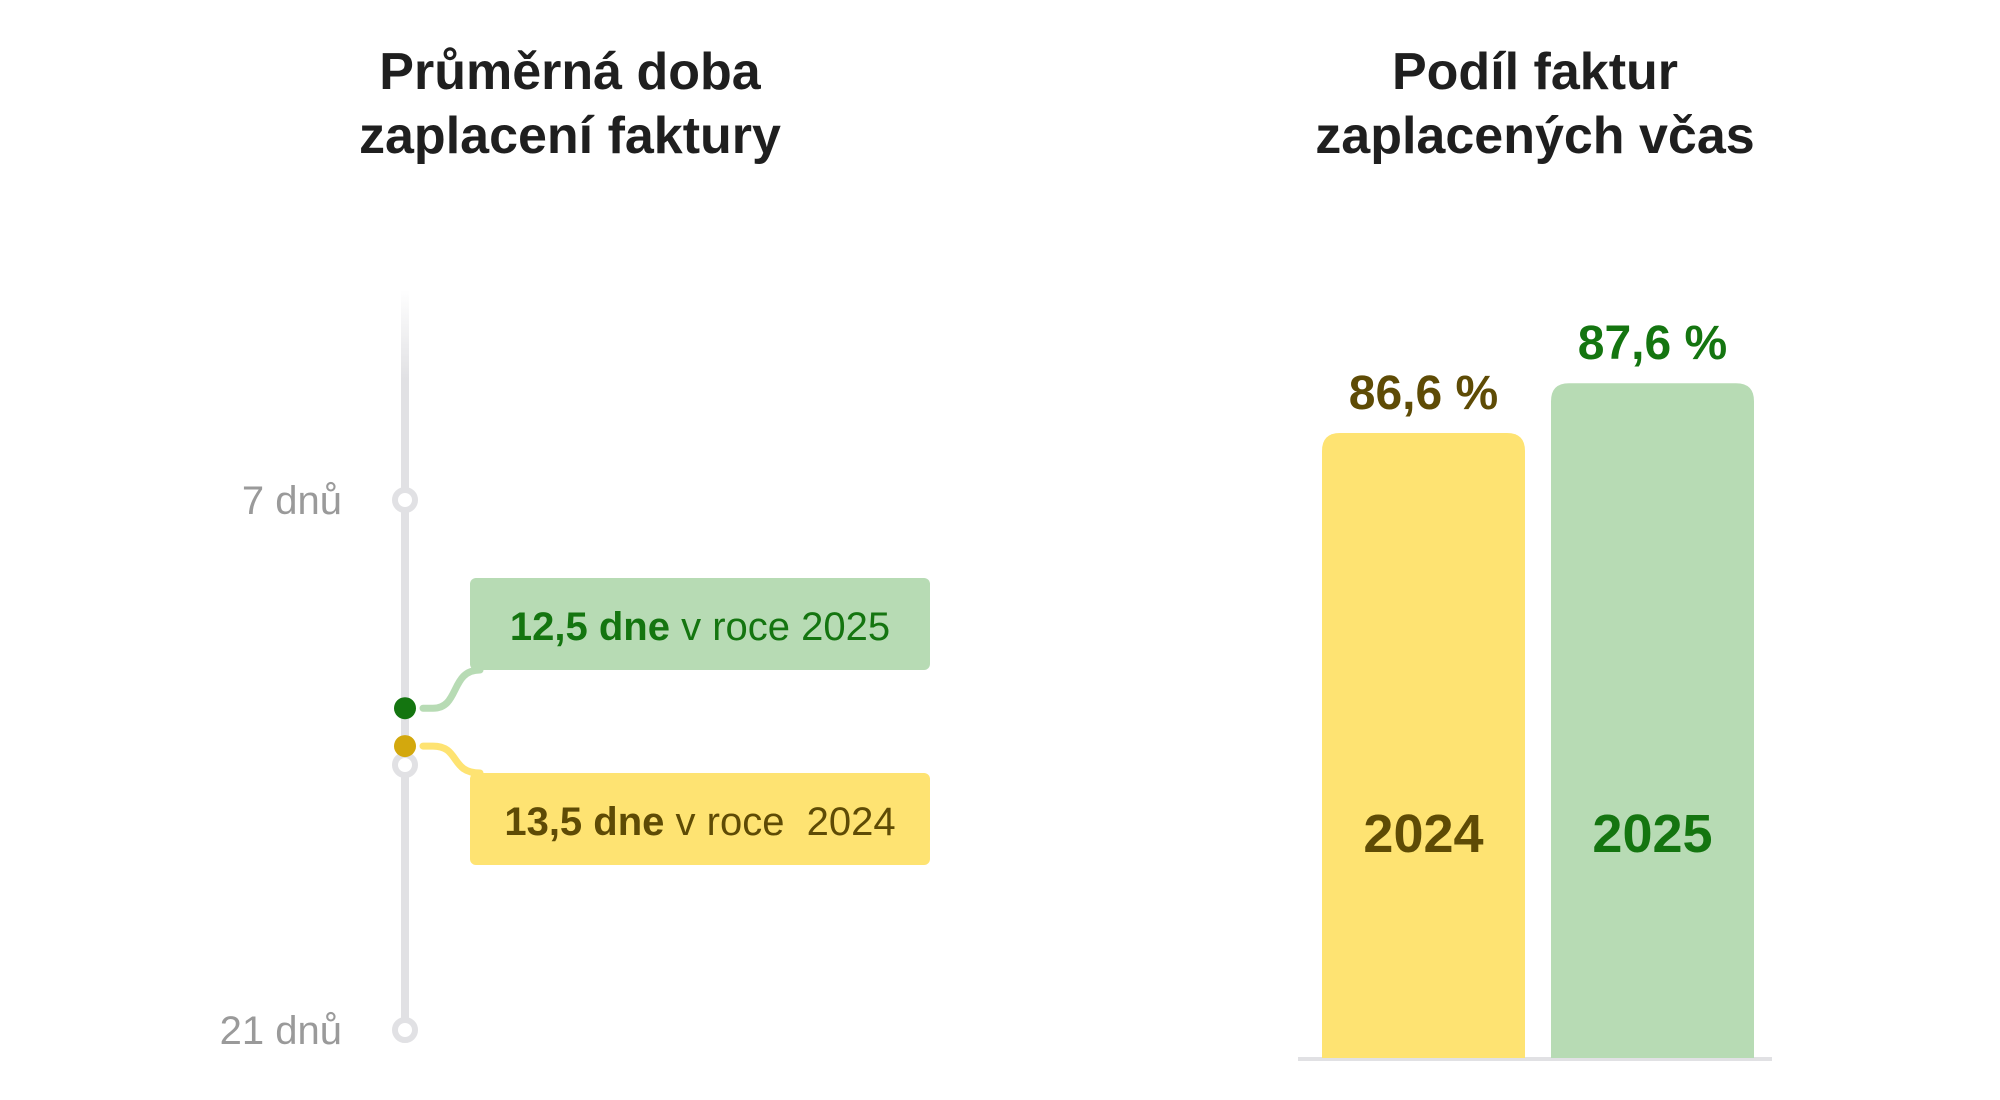 This screenshot has width=2000, height=1100. What do you see at coordinates (1535, 1059) in the screenshot?
I see `bar-baseline` at bounding box center [1535, 1059].